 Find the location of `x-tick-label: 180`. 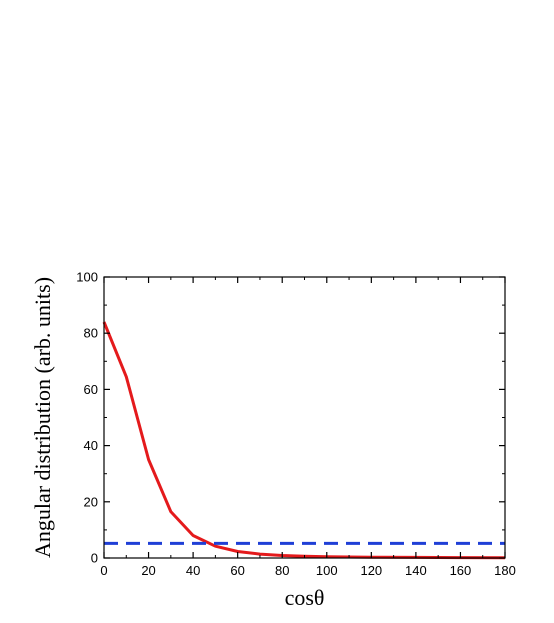

x-tick-label: 180 is located at coordinates (505, 570).